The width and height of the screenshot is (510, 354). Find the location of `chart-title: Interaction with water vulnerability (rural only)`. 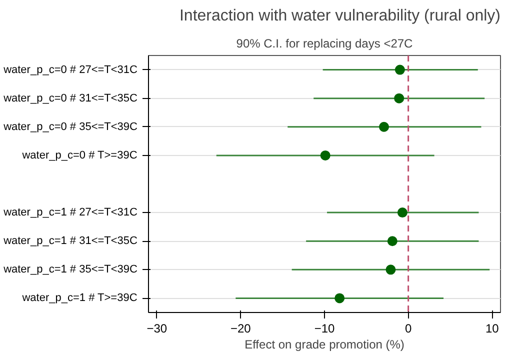

chart-title: Interaction with water vulnerability (rural only) is located at coordinates (339, 16).